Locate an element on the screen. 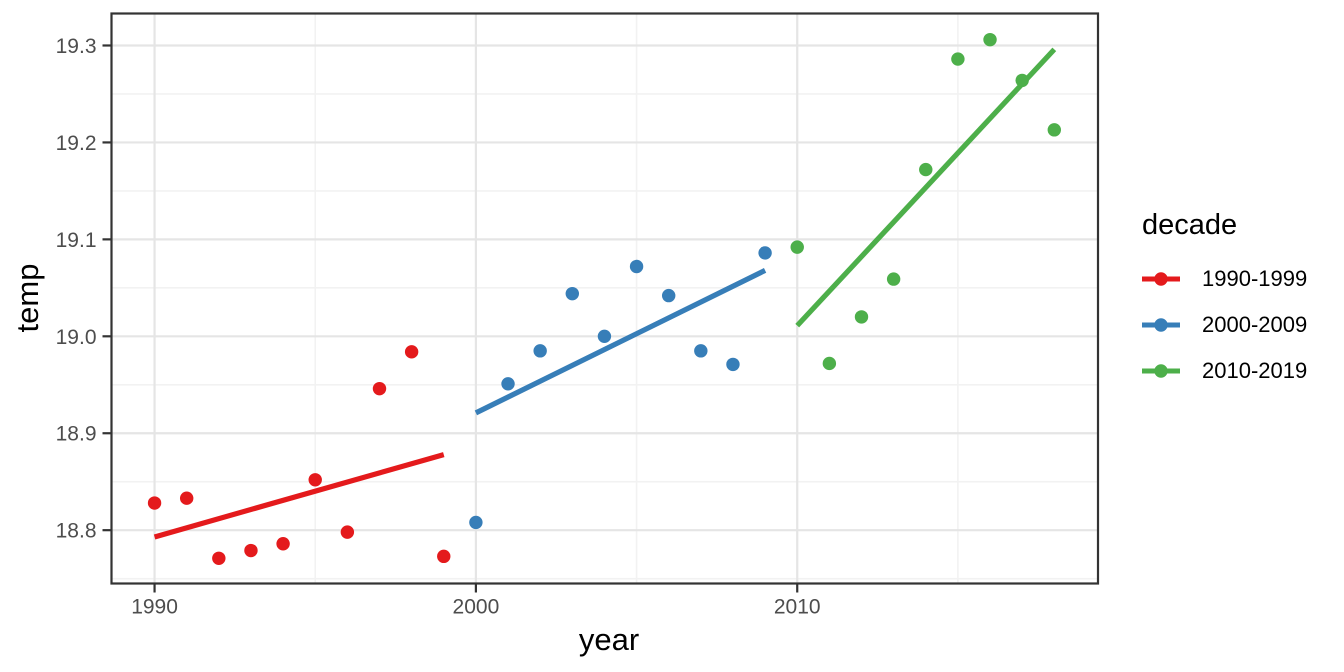 The height and width of the screenshot is (672, 1344). trend-line-2000-2009 is located at coordinates (620, 342).